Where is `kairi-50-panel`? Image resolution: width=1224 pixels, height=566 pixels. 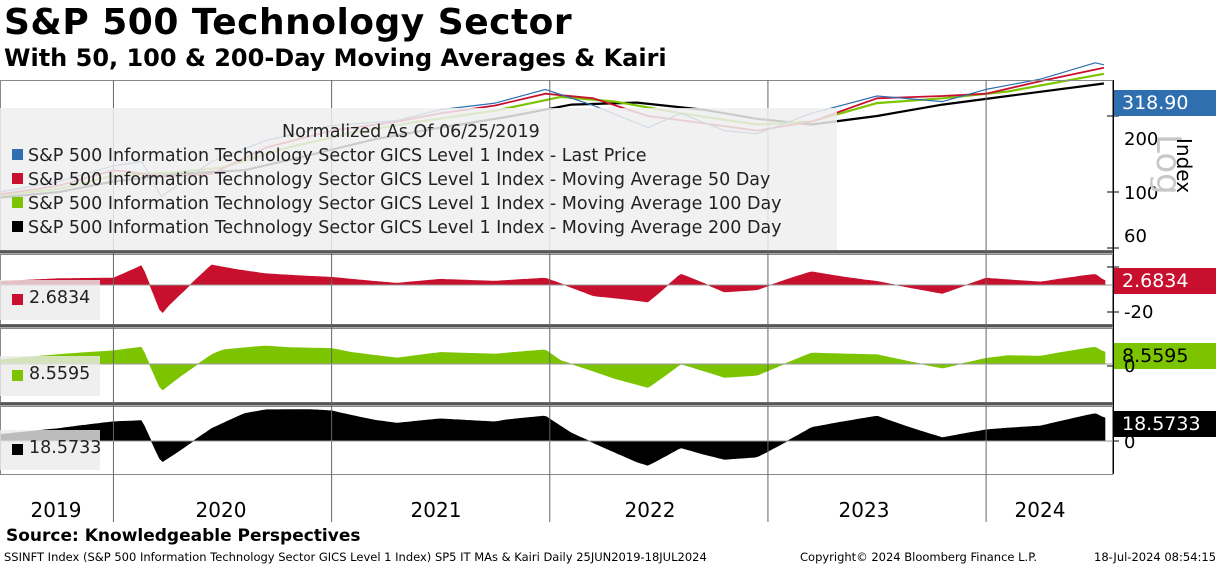
kairi-50-panel is located at coordinates (553, 289).